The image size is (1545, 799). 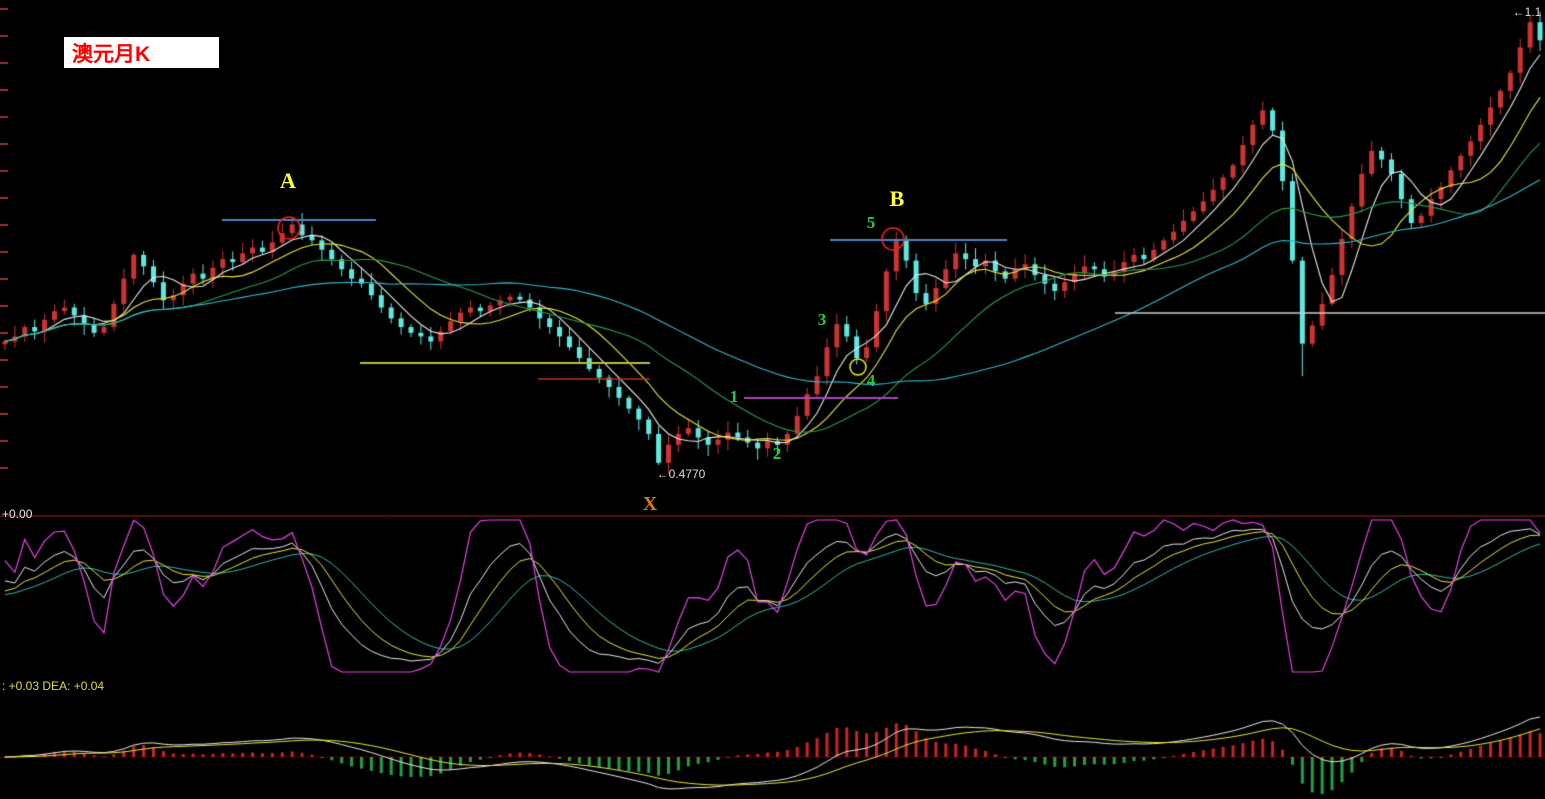 What do you see at coordinates (871, 380) in the screenshot?
I see `annotation-text: 4` at bounding box center [871, 380].